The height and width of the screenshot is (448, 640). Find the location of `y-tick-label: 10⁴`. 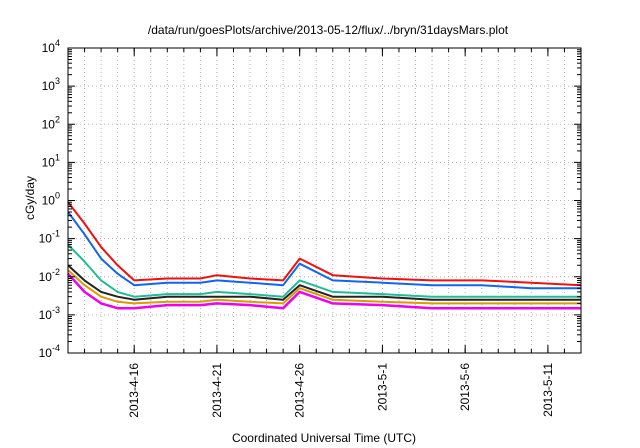

y-tick-label: 10⁴ is located at coordinates (51, 46).